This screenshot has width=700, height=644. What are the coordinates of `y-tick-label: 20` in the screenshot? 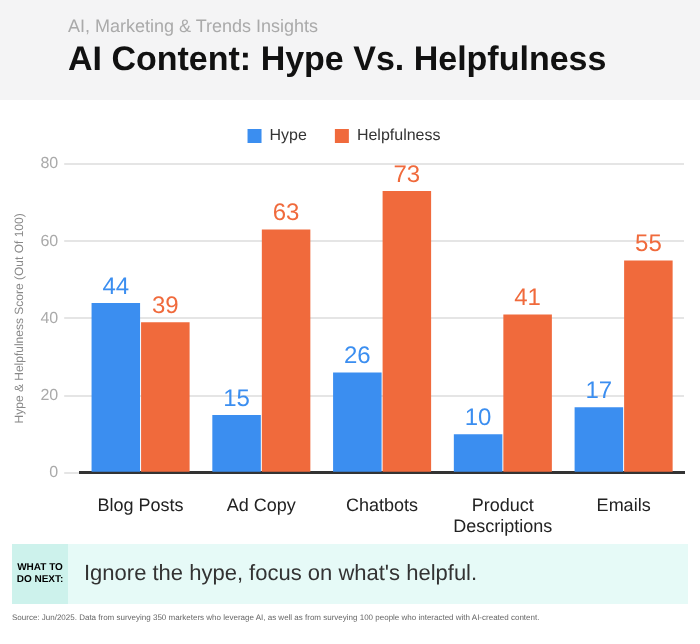 It's located at (50, 395).